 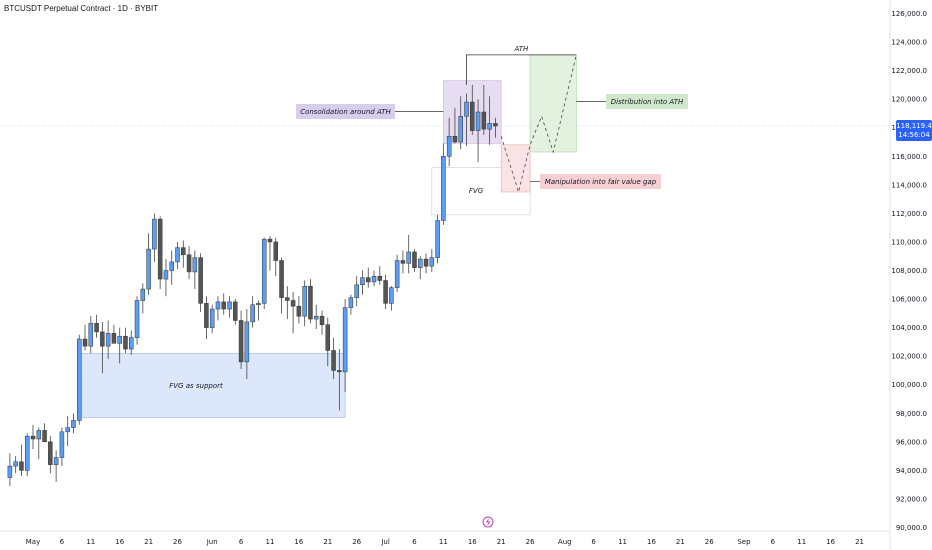 What do you see at coordinates (647, 101) in the screenshot?
I see `distribution-label-box` at bounding box center [647, 101].